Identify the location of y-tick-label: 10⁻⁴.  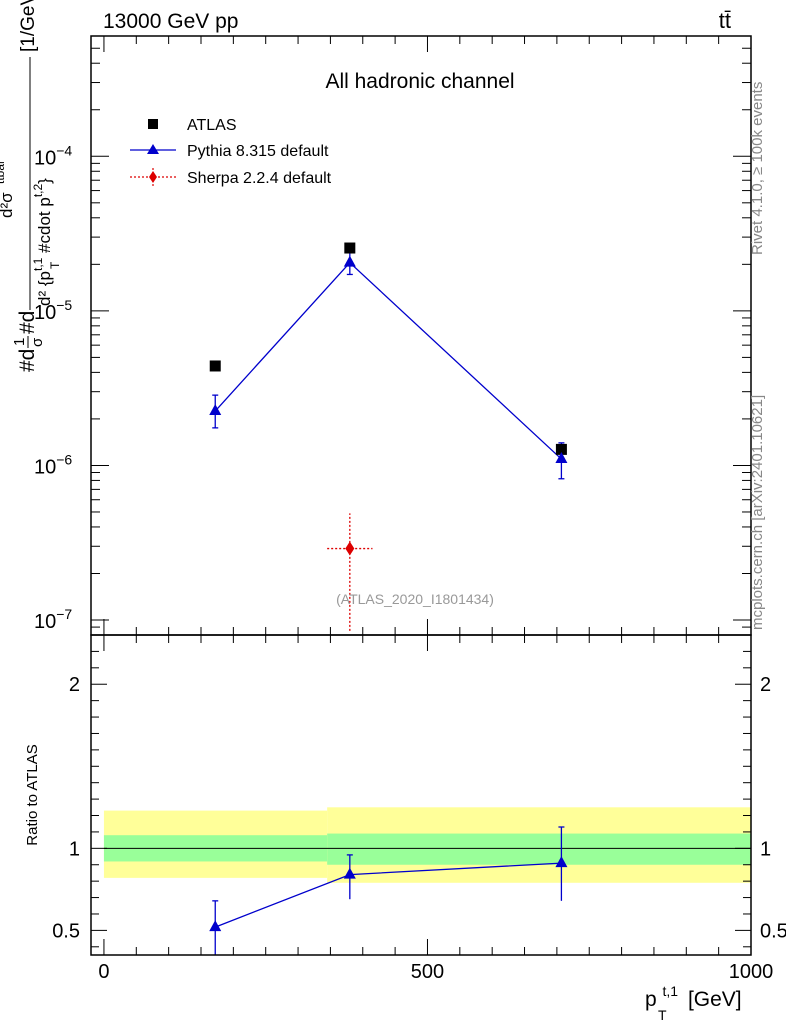
(53, 155).